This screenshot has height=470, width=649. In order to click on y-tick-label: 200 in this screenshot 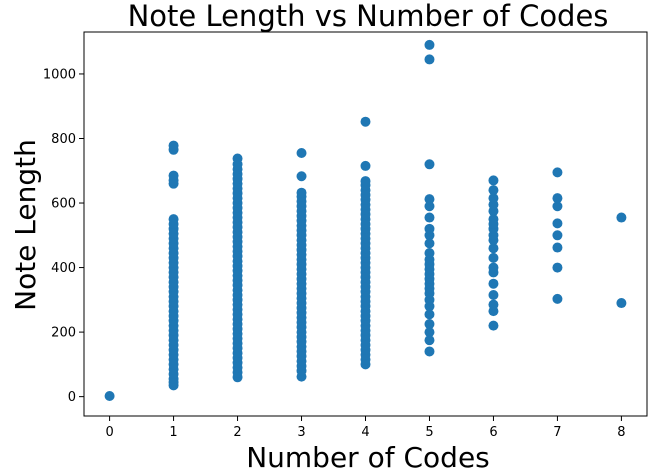, I will do `click(63, 333)`.